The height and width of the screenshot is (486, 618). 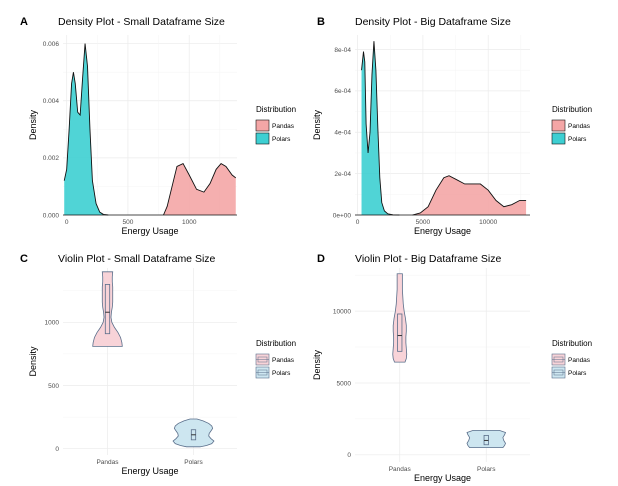 What do you see at coordinates (423, 222) in the screenshot?
I see `x-tick-label: 5000` at bounding box center [423, 222].